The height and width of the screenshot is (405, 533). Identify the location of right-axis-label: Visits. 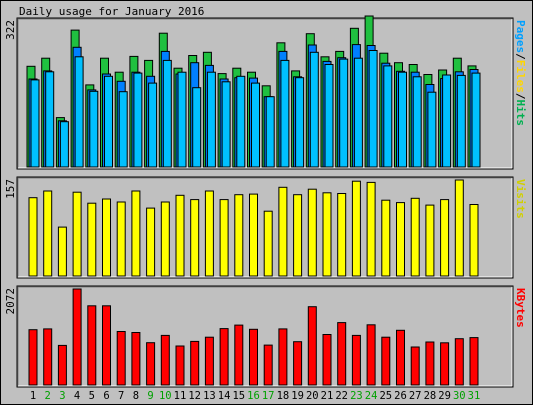
(520, 199).